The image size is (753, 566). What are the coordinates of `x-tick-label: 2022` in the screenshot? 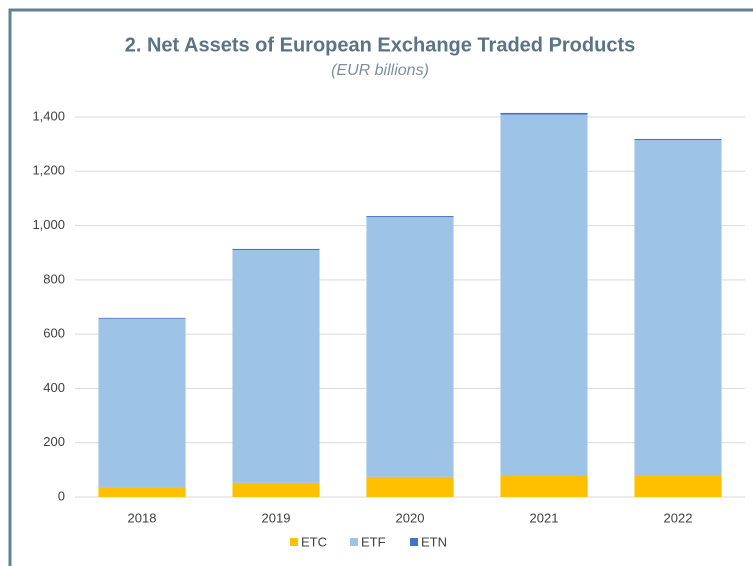 It's located at (678, 517).